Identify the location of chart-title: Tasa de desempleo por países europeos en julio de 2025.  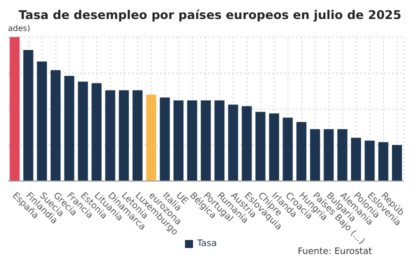
(210, 15).